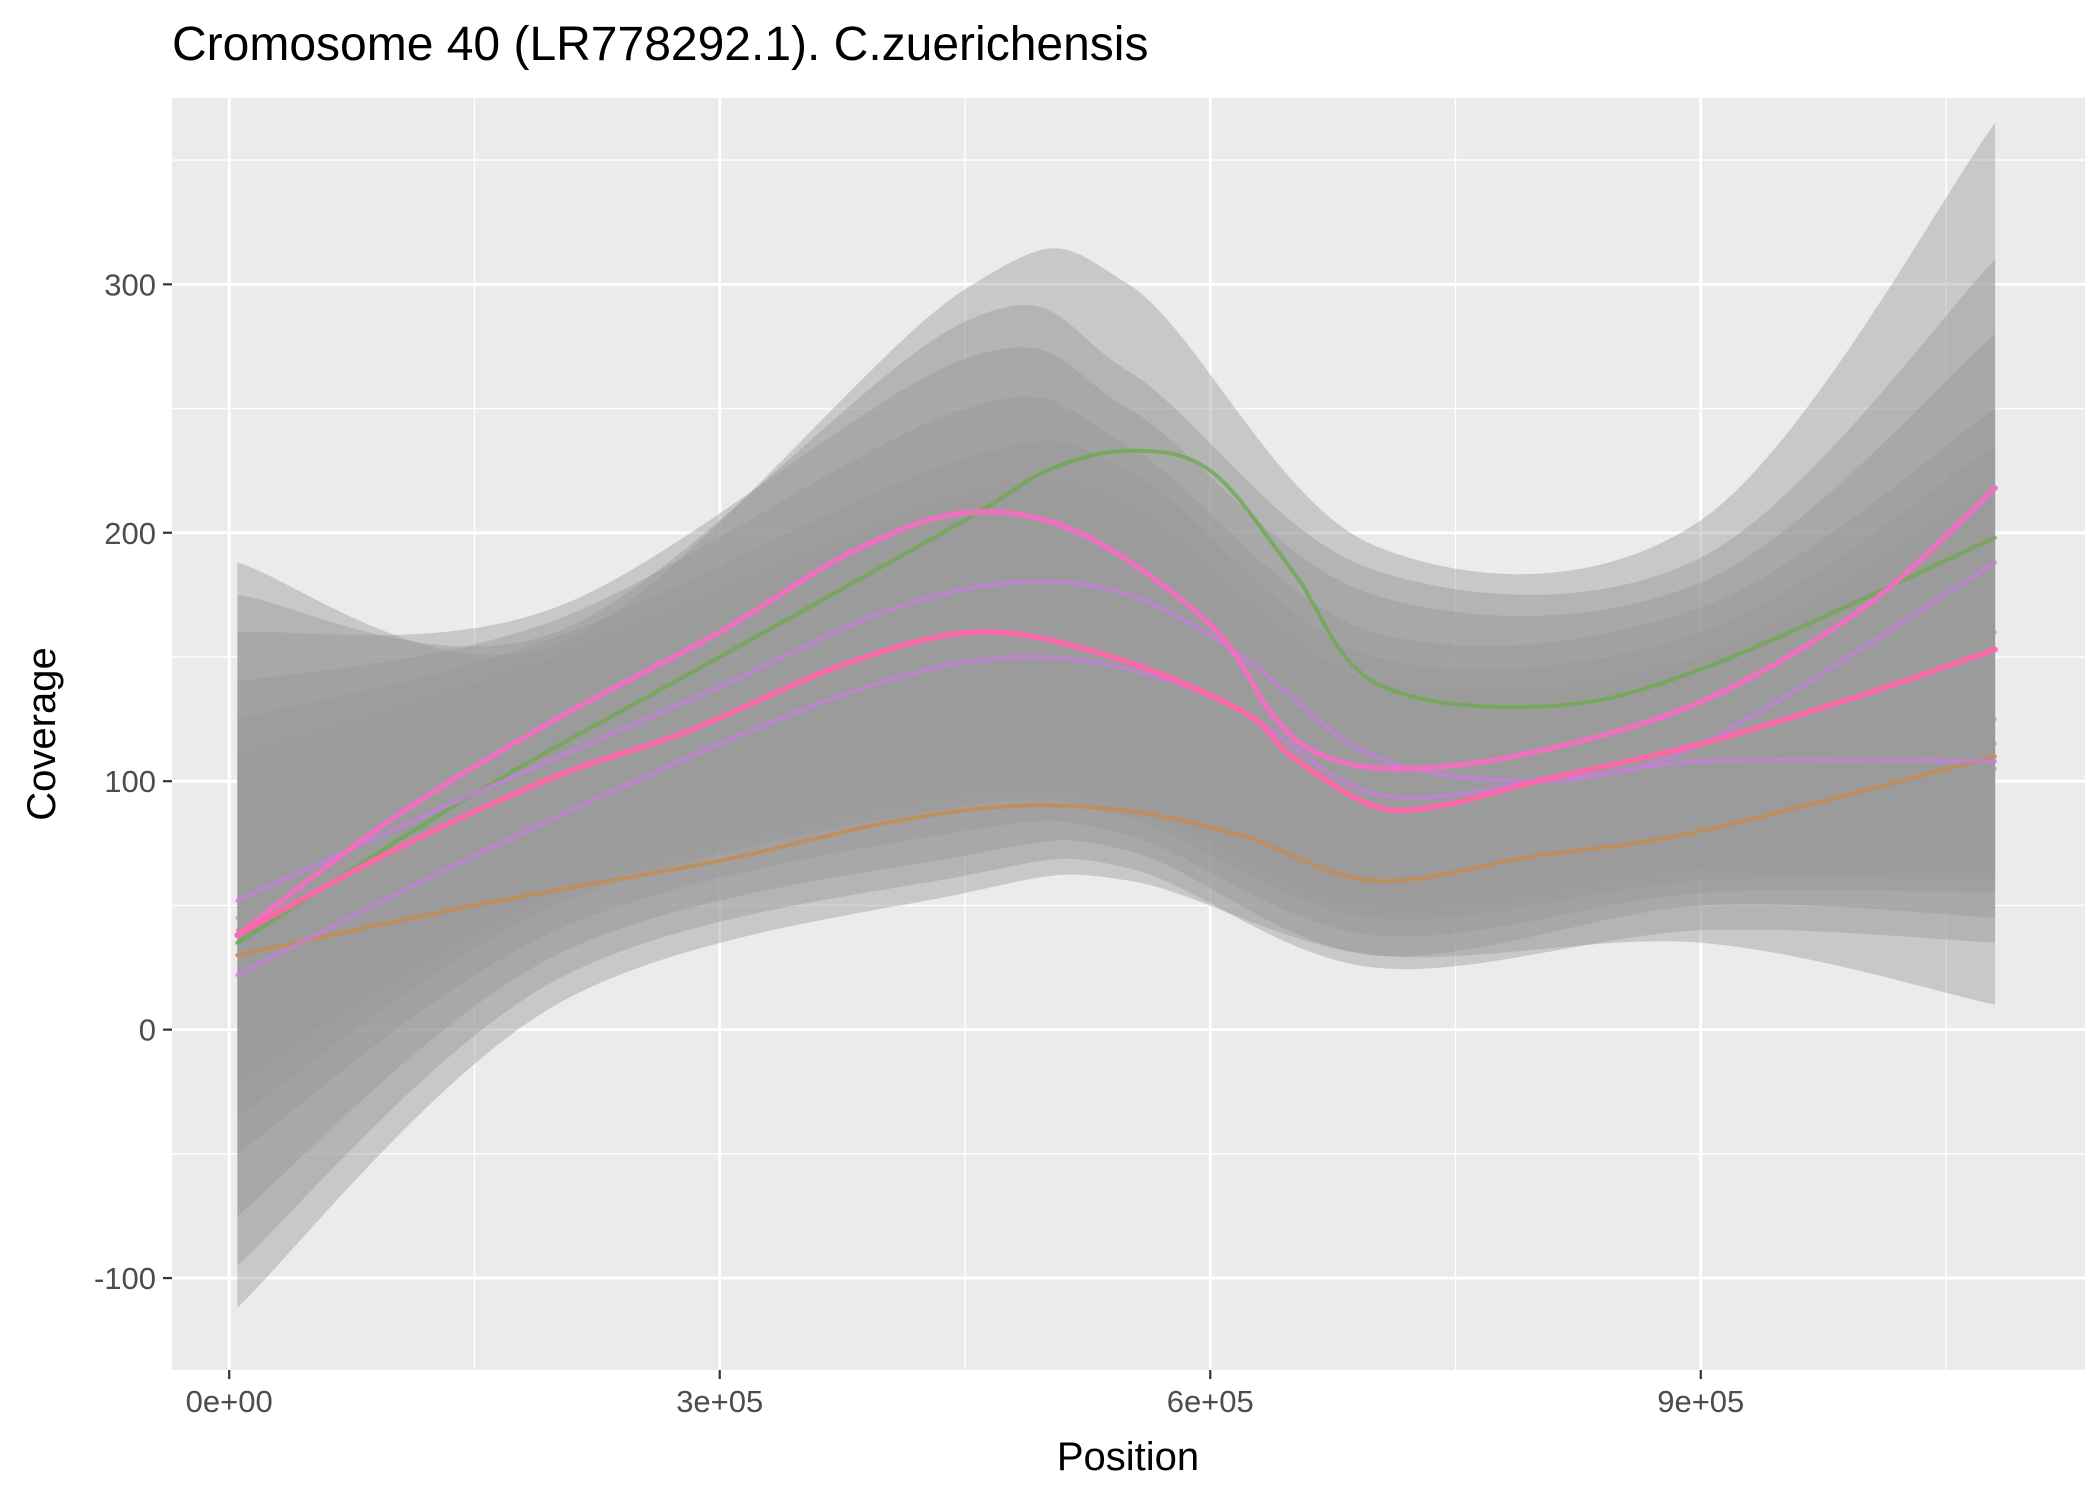 This screenshot has height=1499, width=2100. What do you see at coordinates (130, 781) in the screenshot?
I see `y-tick-label: 100` at bounding box center [130, 781].